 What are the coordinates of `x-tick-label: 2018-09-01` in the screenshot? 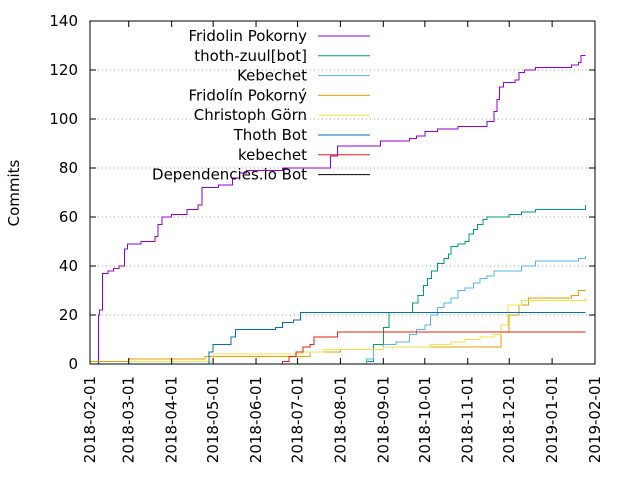 It's located at (383, 419).